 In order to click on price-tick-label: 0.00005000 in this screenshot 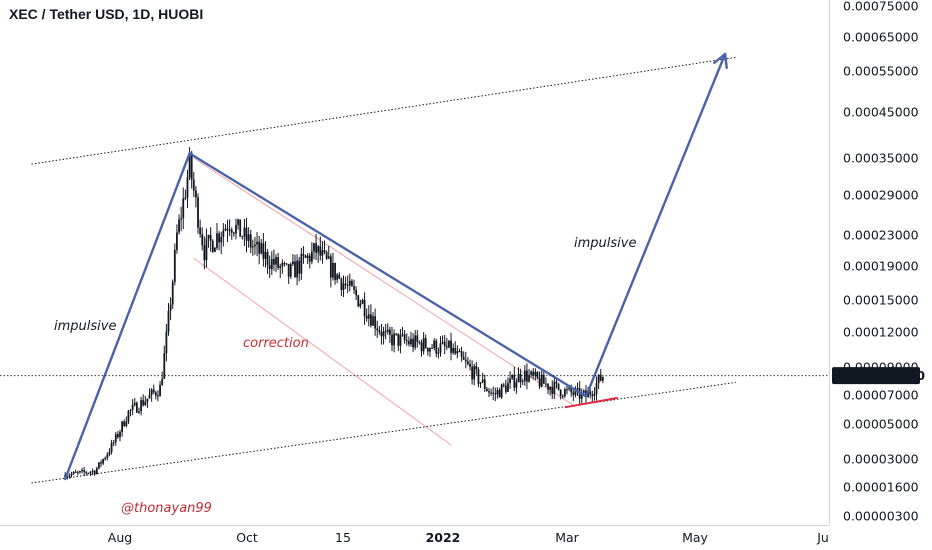, I will do `click(881, 424)`.